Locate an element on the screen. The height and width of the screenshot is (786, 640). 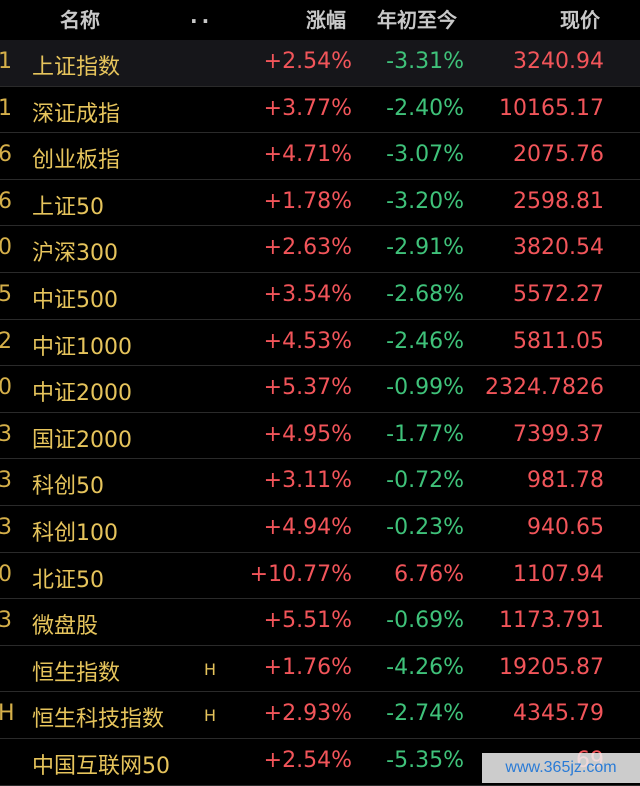
row-price: 3240.94 is located at coordinates (558, 61).